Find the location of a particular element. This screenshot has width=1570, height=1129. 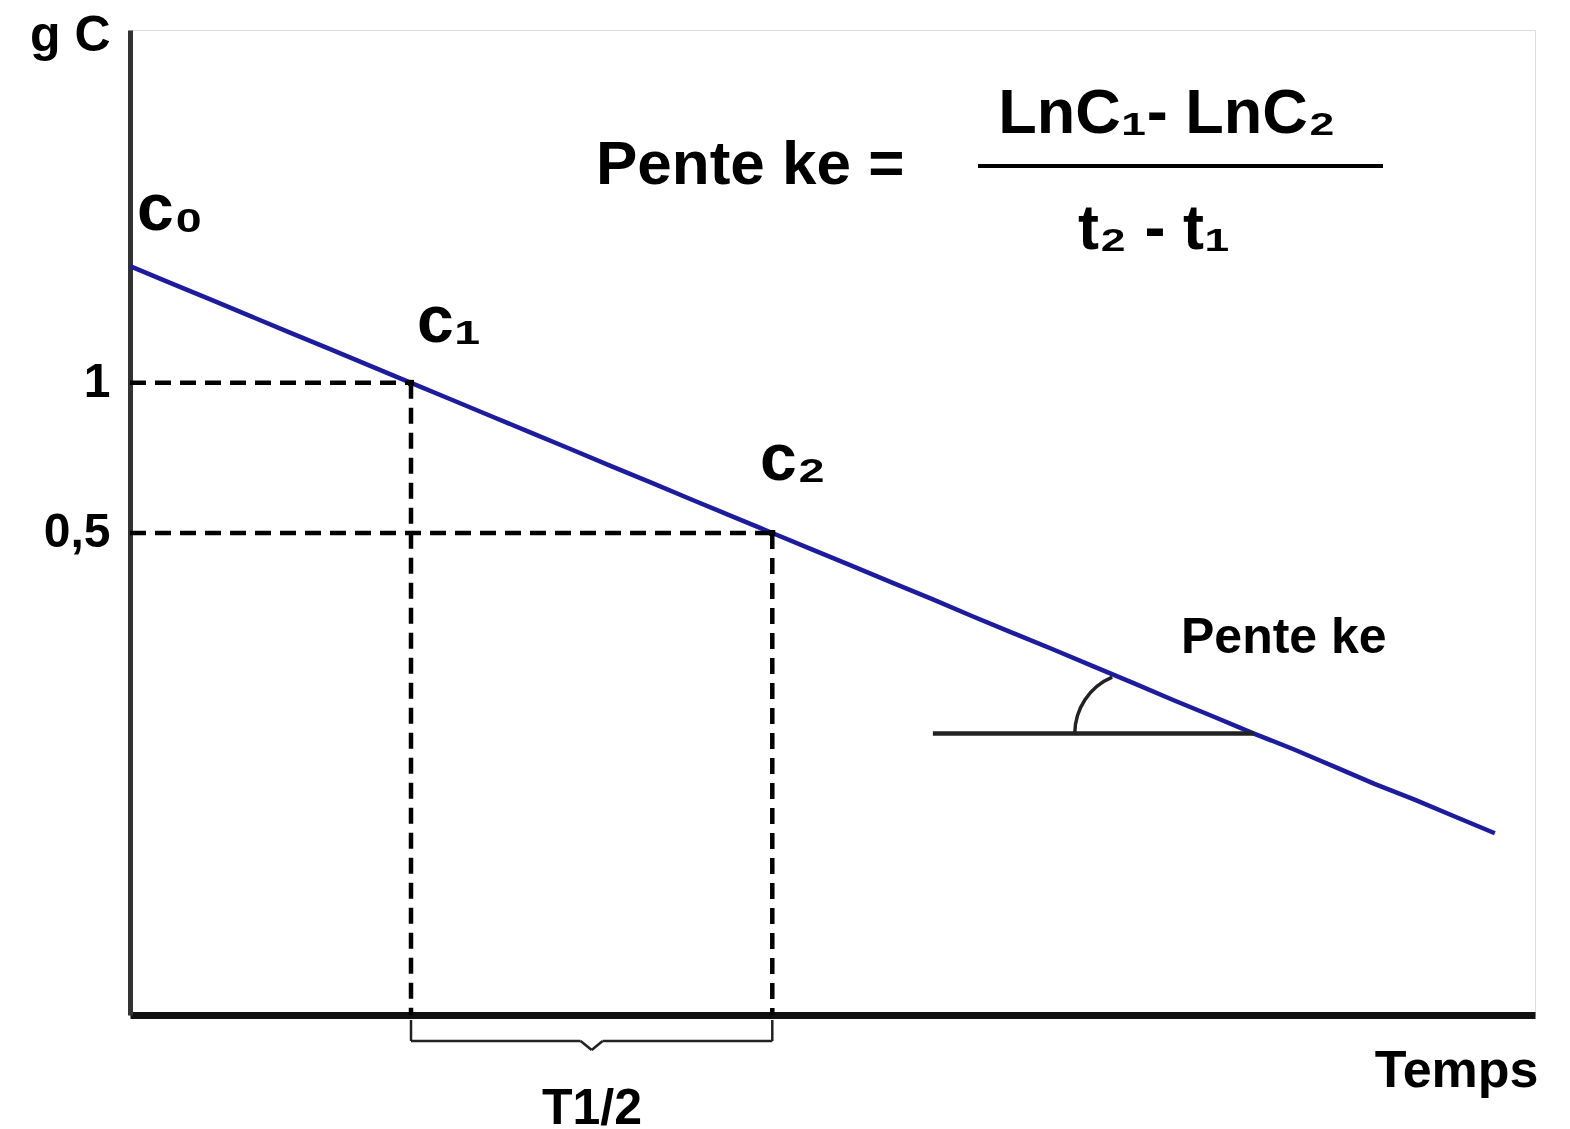

annotation: LnC₁- LnC₂ is located at coordinates (1167, 111).